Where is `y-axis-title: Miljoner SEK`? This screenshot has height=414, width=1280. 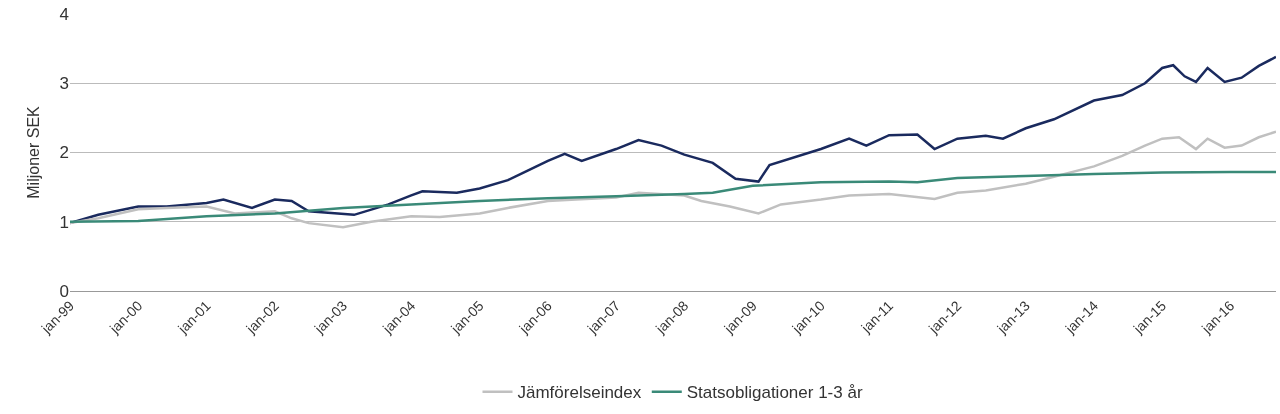 y-axis-title: Miljoner SEK is located at coordinates (34, 152).